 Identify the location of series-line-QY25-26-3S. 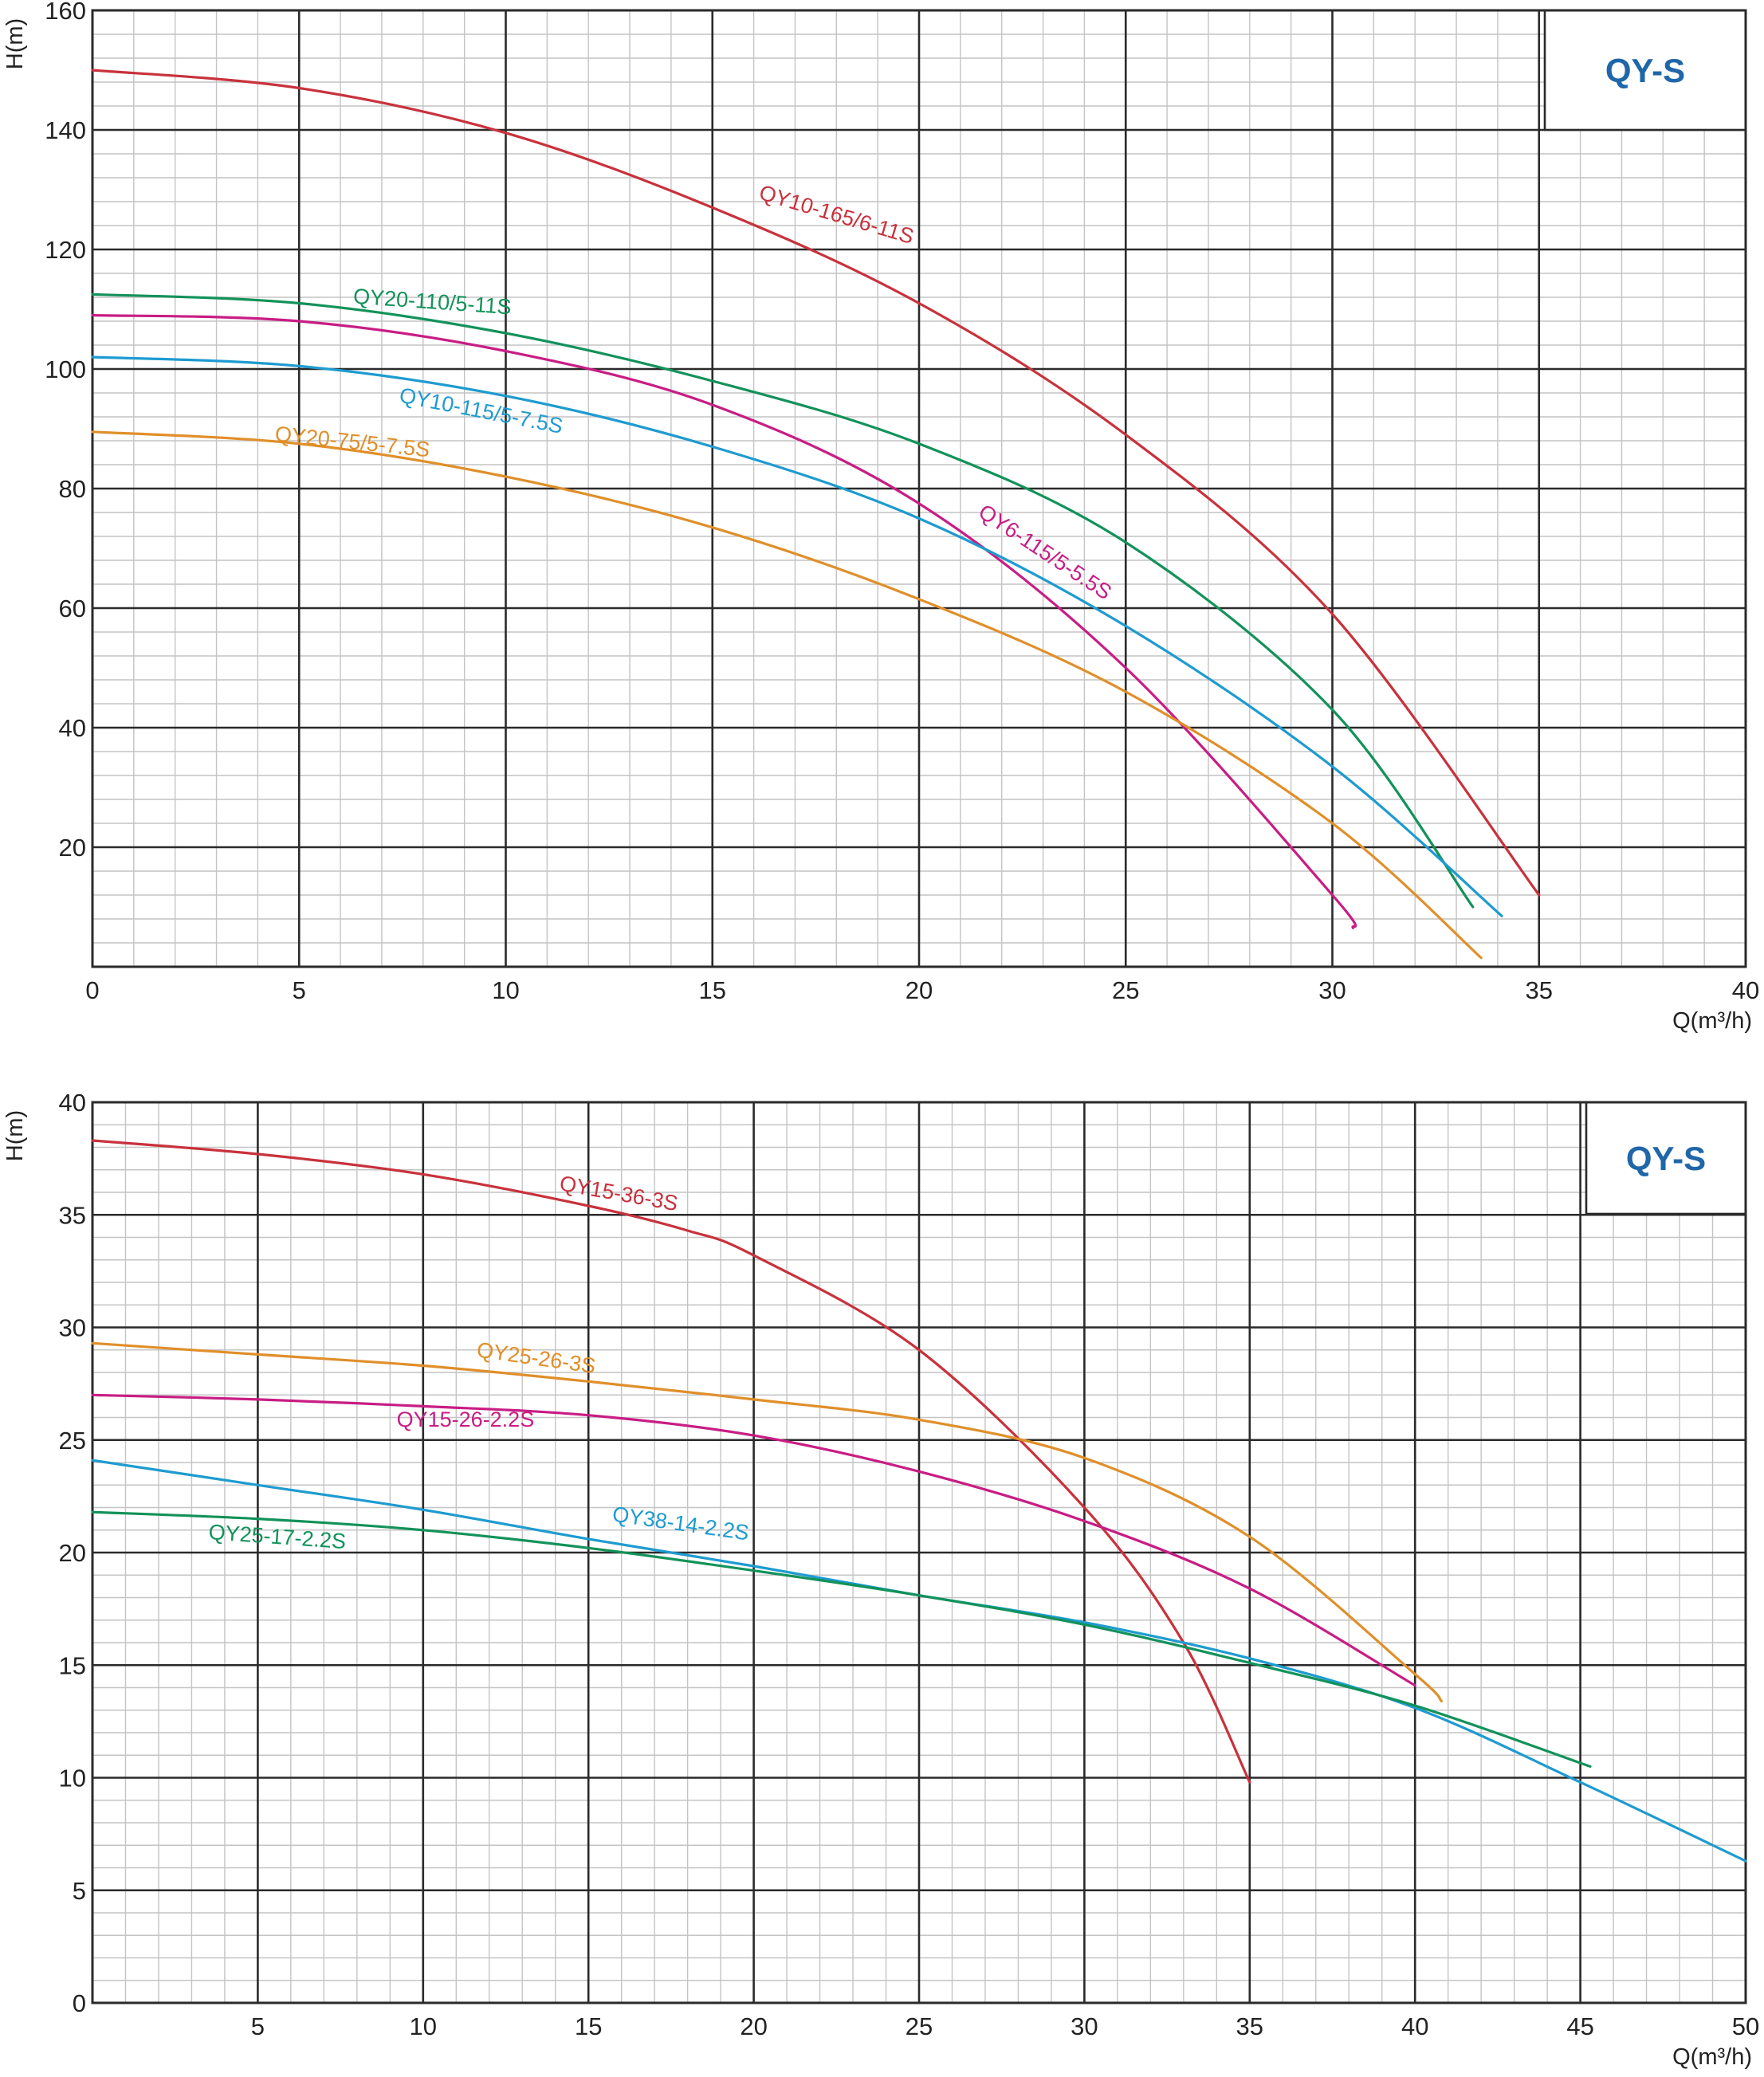
(767, 1521).